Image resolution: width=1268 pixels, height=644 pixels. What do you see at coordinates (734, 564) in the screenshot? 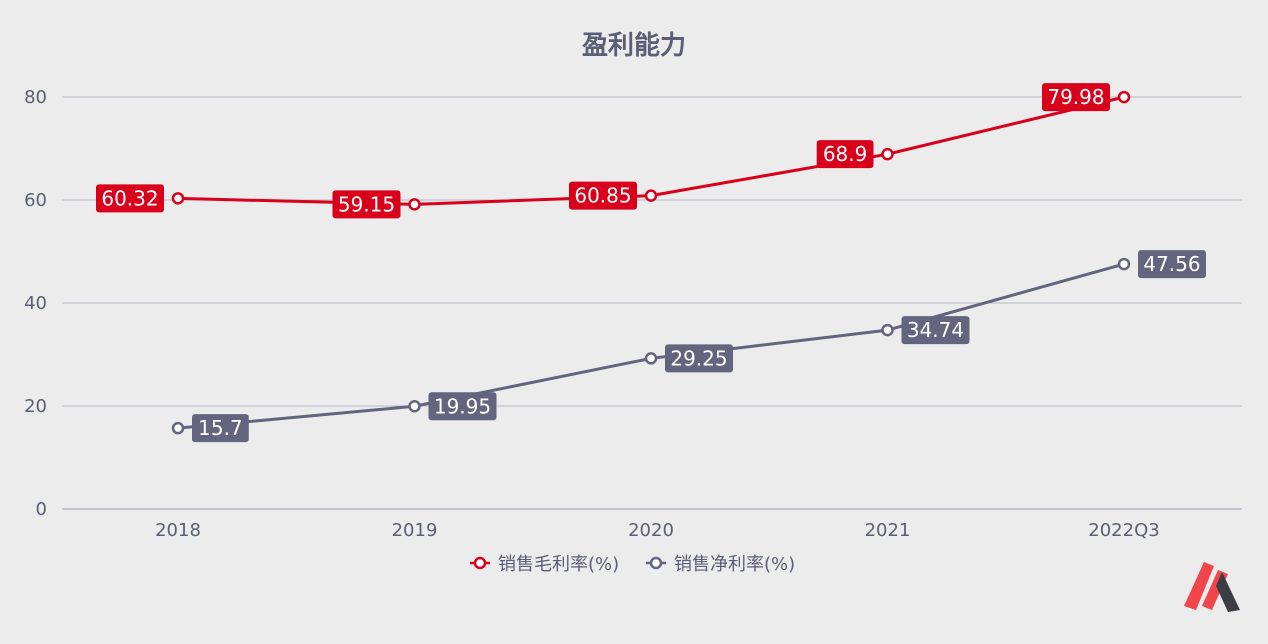
I see `legend-label: 销售净利率(%)` at bounding box center [734, 564].